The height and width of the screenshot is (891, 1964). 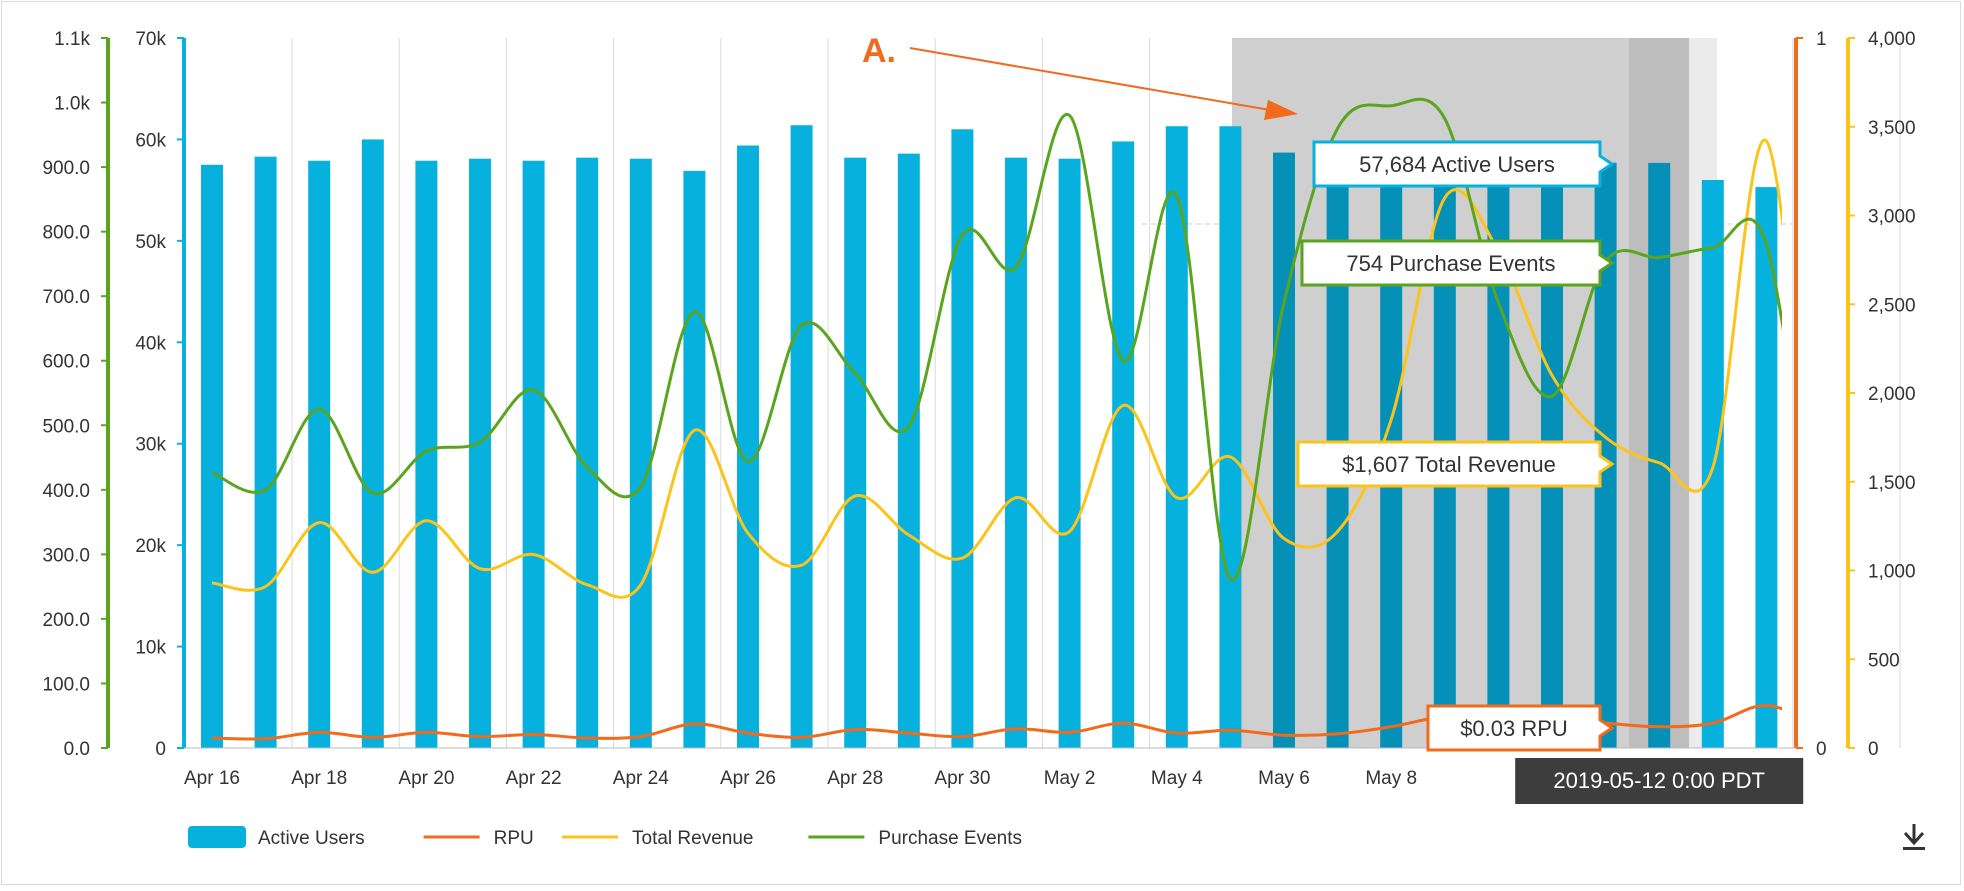 I want to click on hover-date-box, so click(x=1659, y=781).